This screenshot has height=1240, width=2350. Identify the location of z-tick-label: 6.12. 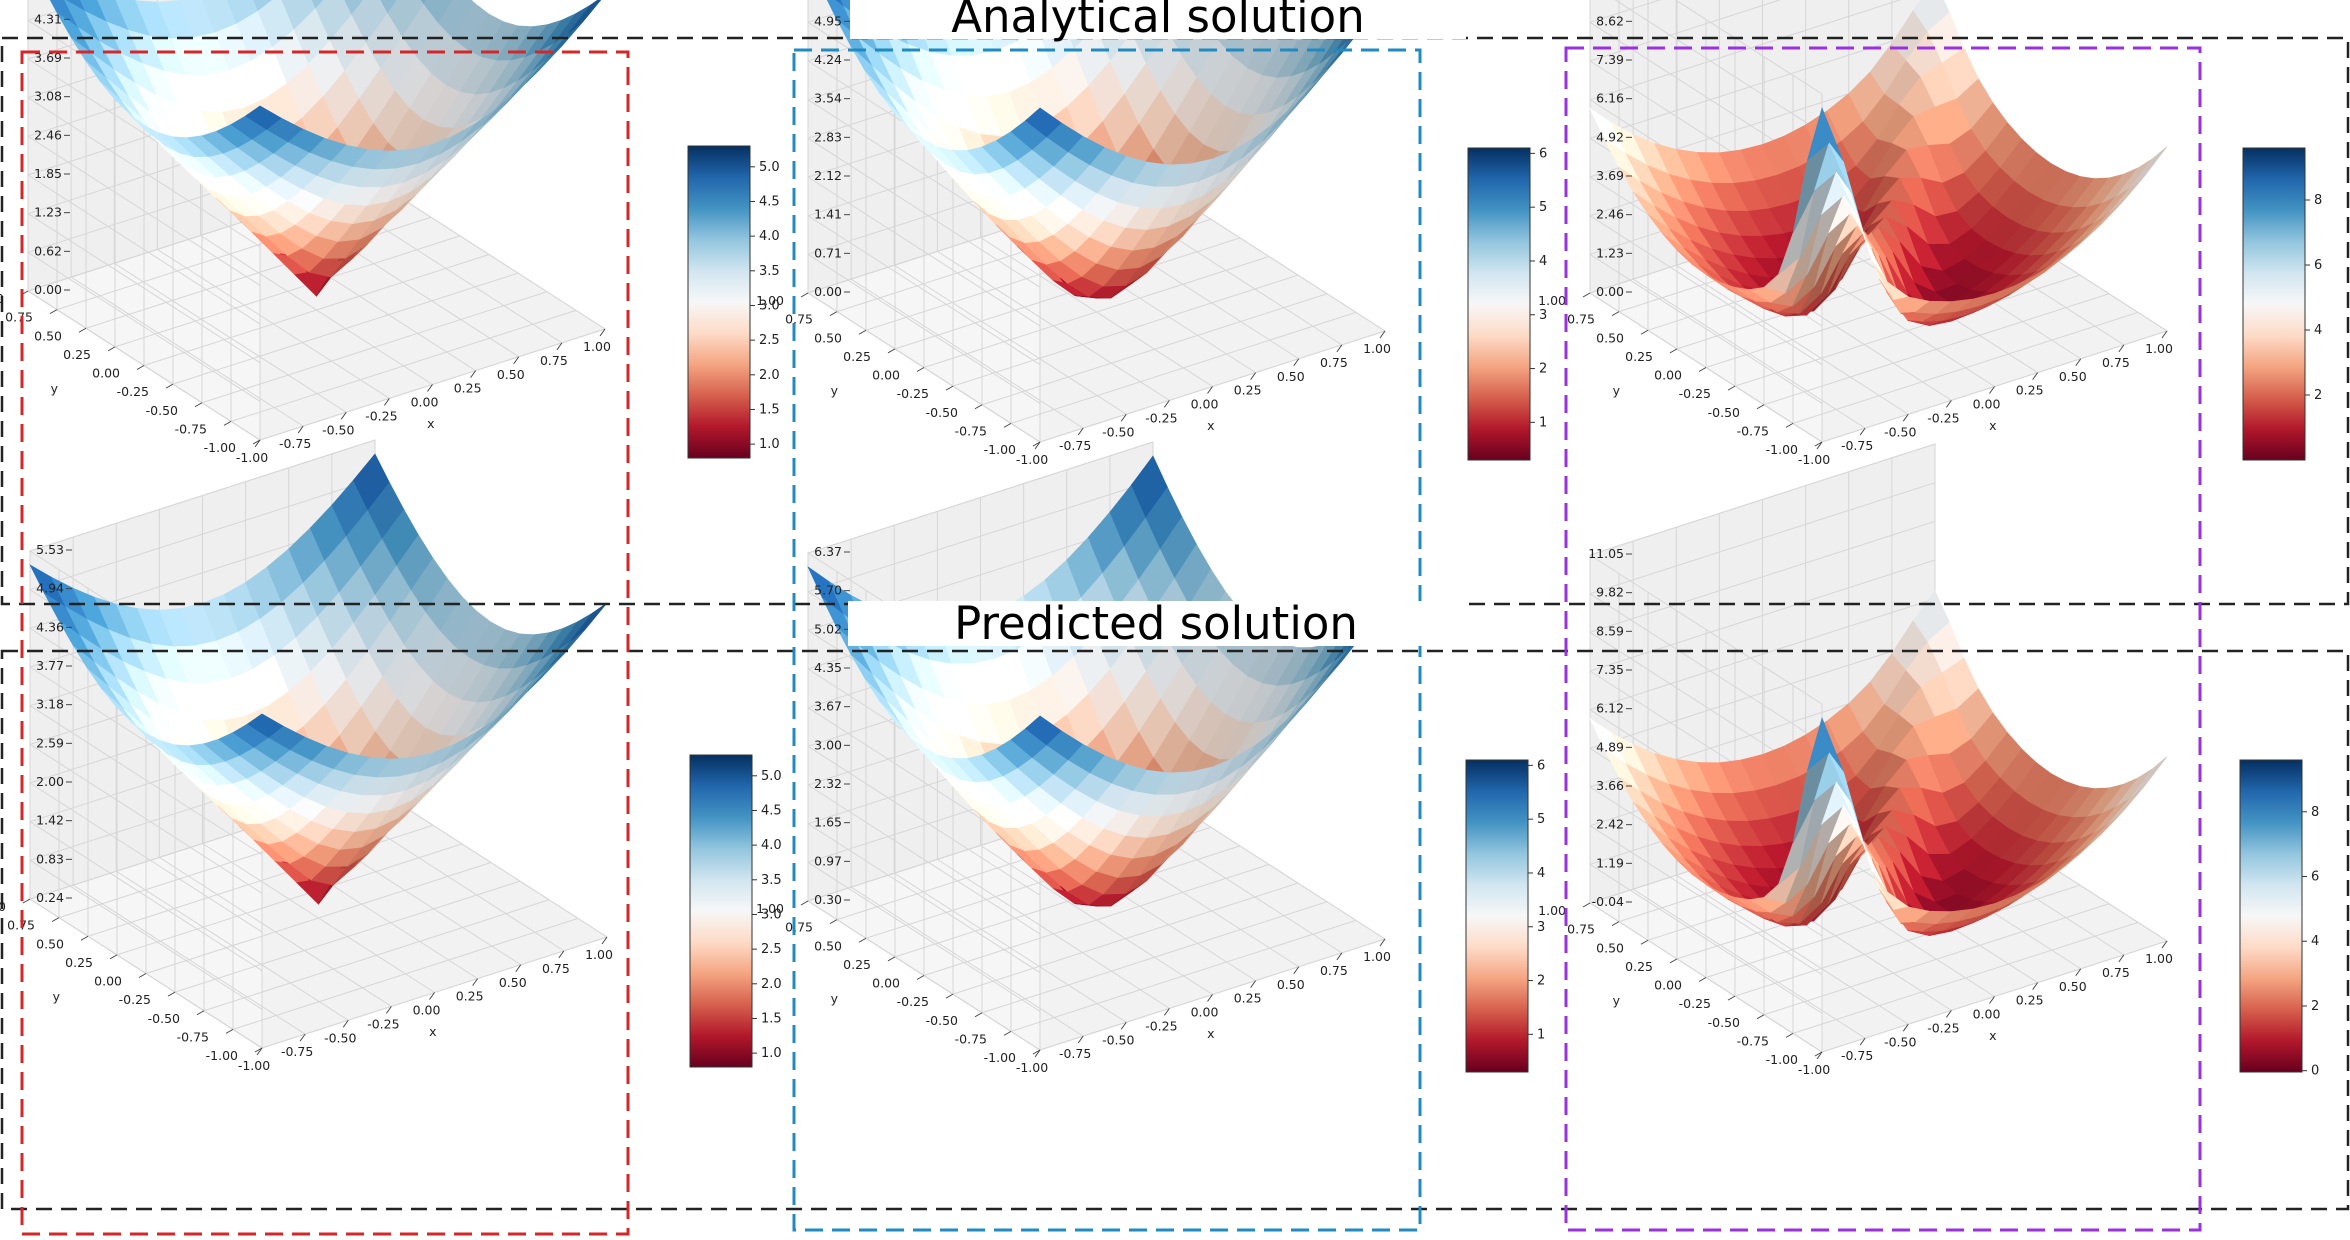
(1610, 708).